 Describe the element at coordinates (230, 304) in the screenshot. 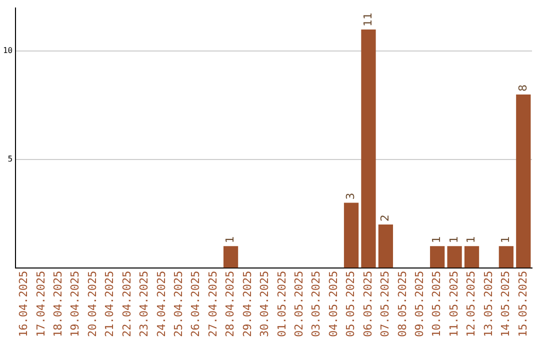

I see `x-tick-label: 28.04.2025` at that location.